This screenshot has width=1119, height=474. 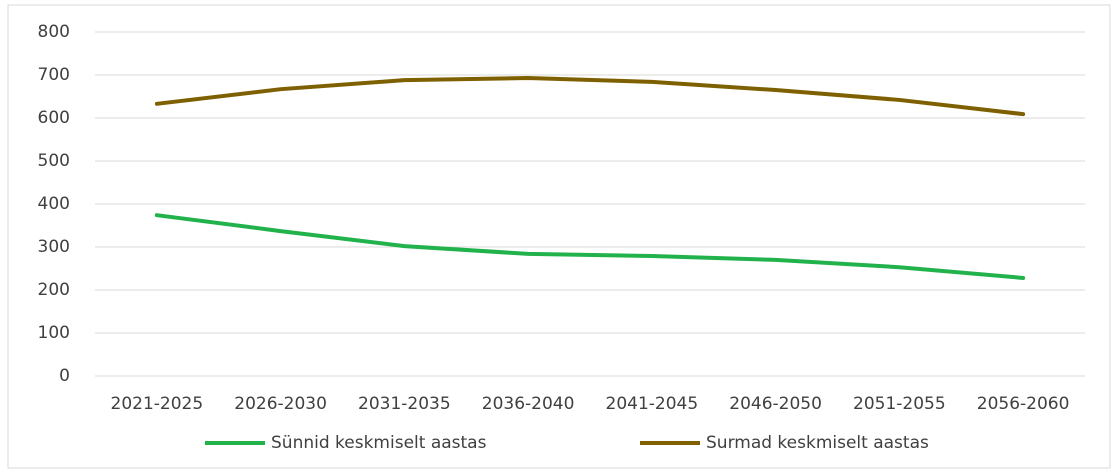 What do you see at coordinates (157, 404) in the screenshot?
I see `x-tick-label: 2021-2025` at bounding box center [157, 404].